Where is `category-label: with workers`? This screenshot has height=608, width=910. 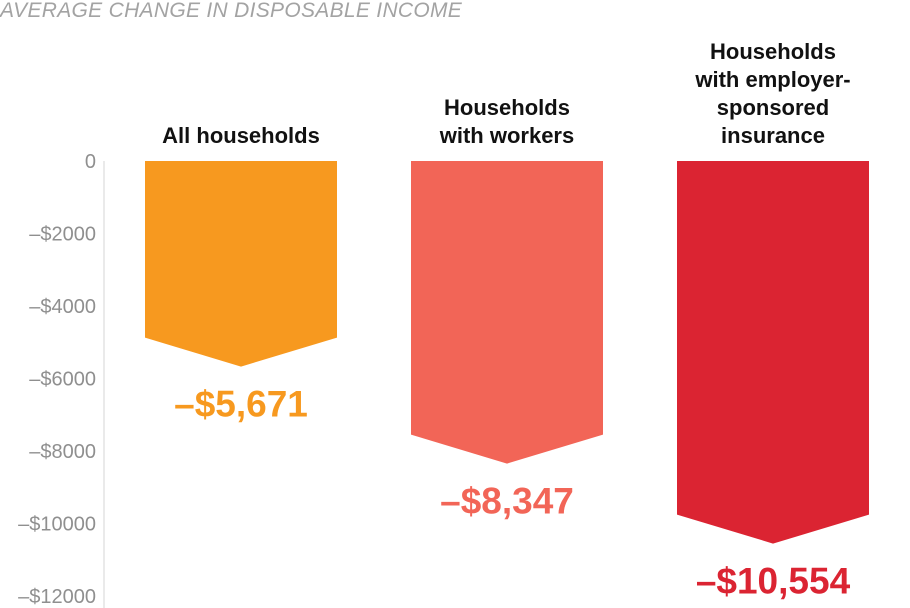 category-label: with workers is located at coordinates (506, 135).